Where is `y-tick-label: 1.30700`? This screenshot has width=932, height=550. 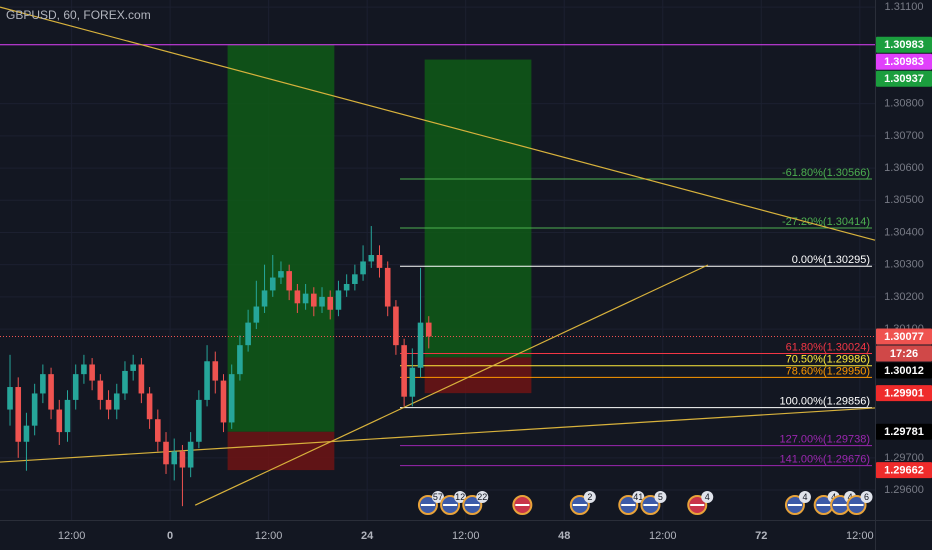 y-tick-label: 1.30700 is located at coordinates (904, 136).